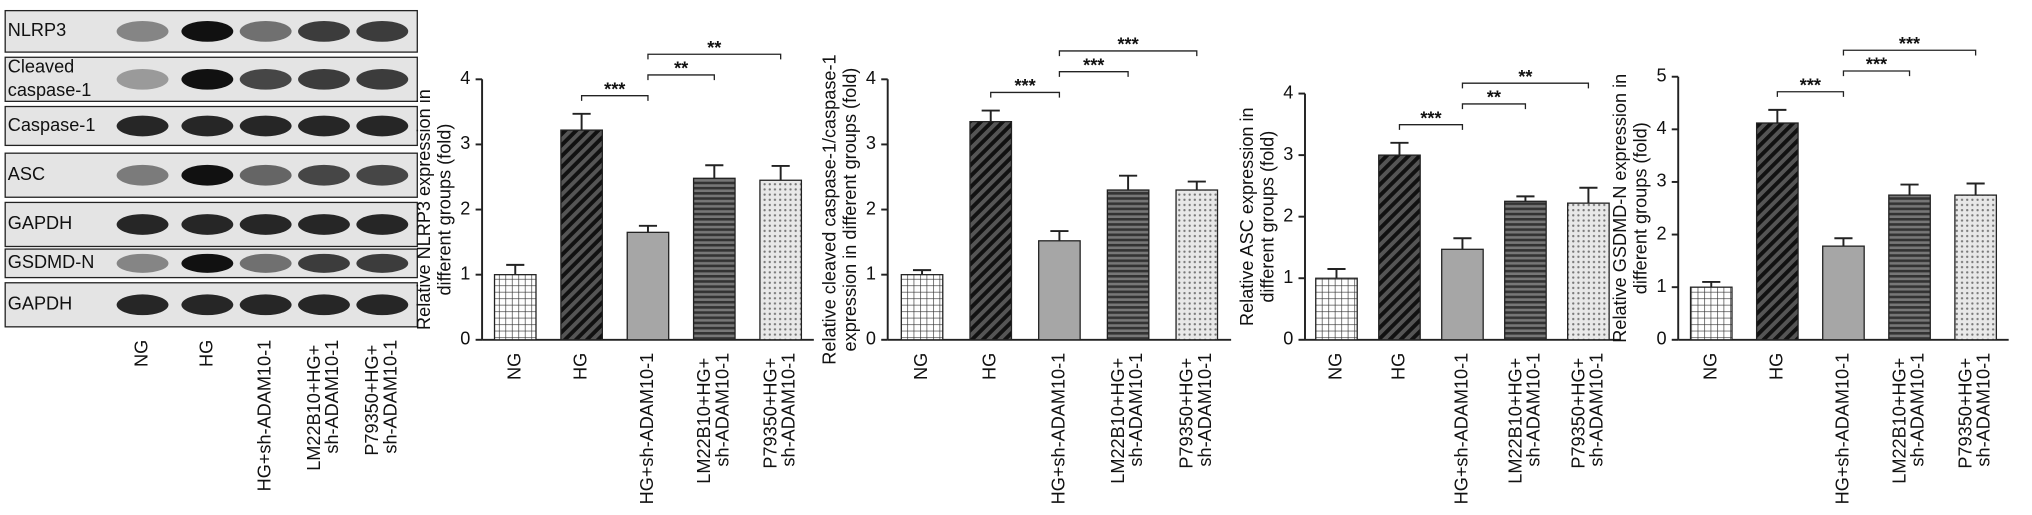  What do you see at coordinates (37, 30) in the screenshot?
I see `blot-row-label: NLRP3` at bounding box center [37, 30].